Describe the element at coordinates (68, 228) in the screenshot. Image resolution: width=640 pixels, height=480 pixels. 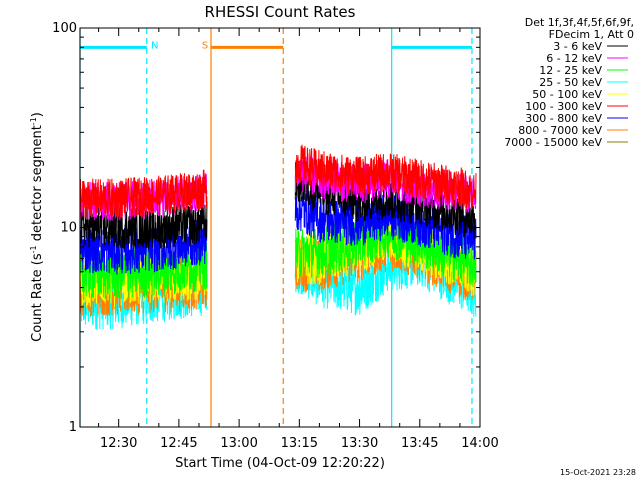
I see `y-tick-label: 10` at that location.